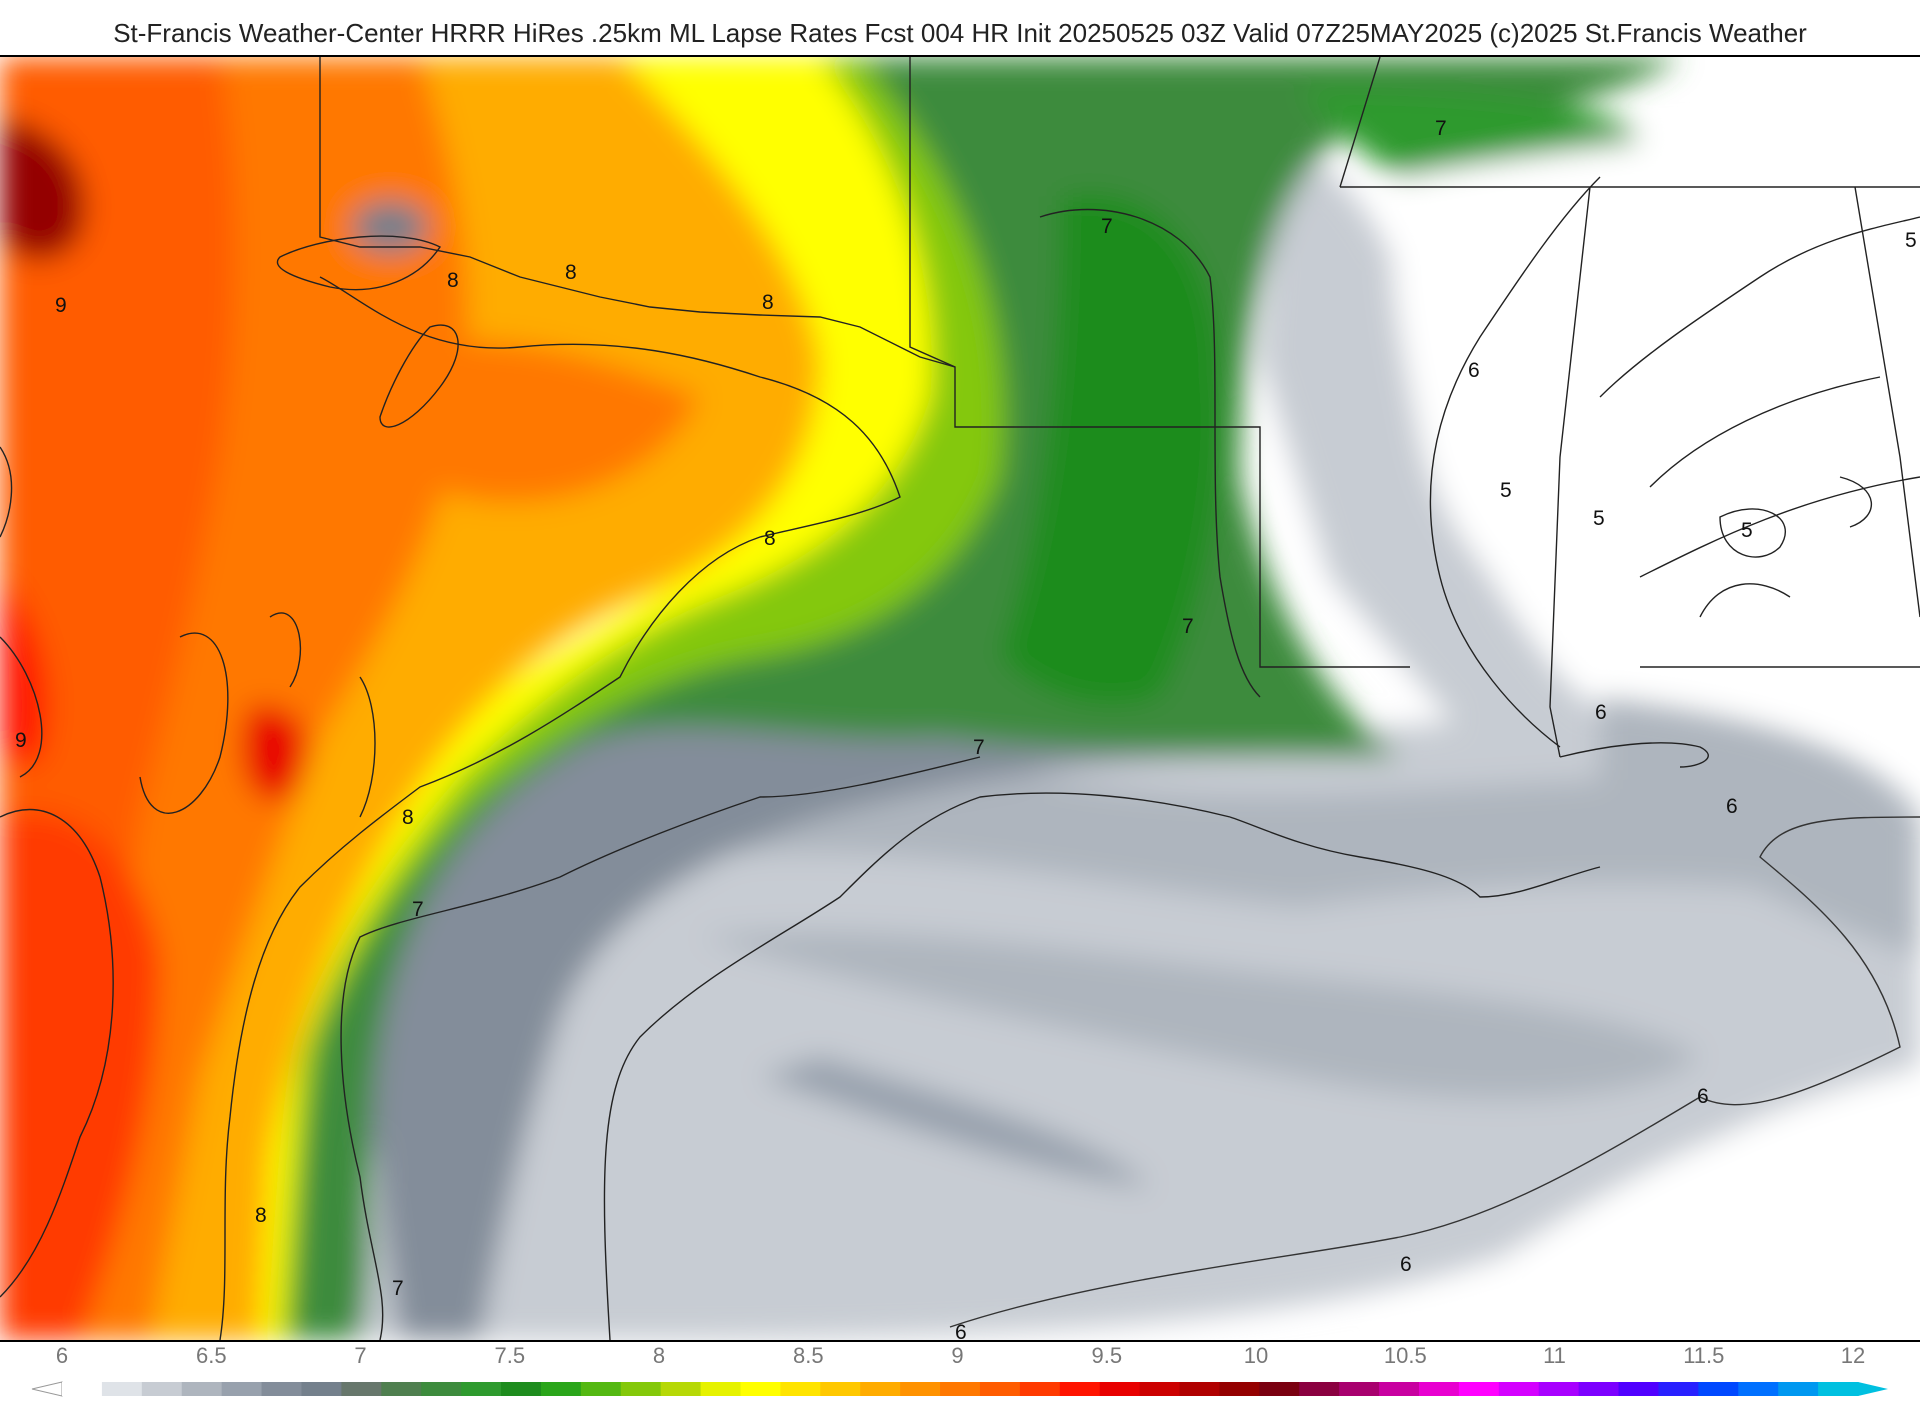  What do you see at coordinates (1405, 1355) in the screenshot?
I see `colorbar-tick-label: 10.5` at bounding box center [1405, 1355].